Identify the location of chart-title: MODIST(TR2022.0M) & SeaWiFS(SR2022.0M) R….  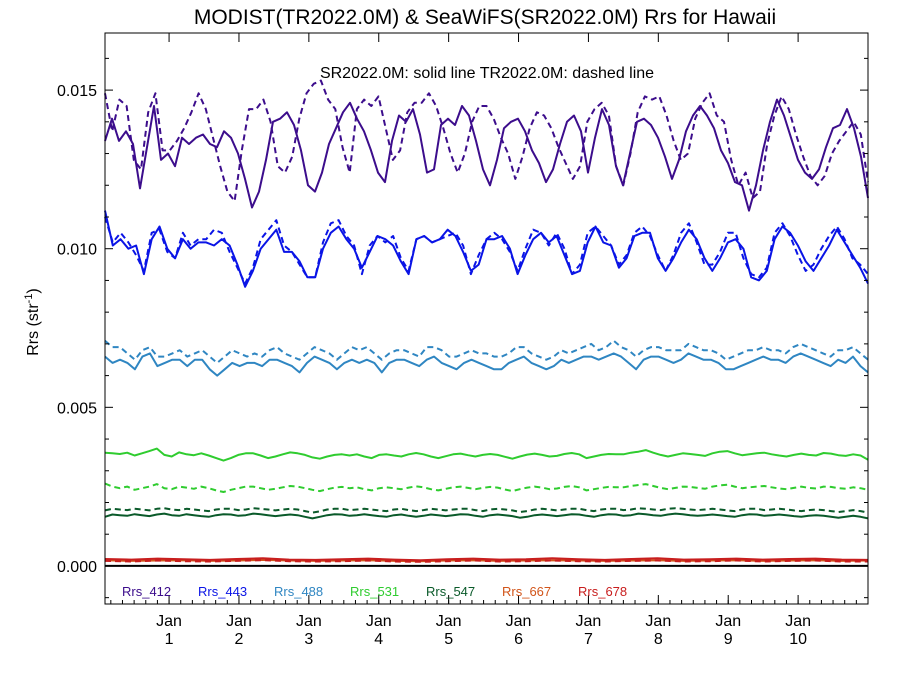
(485, 17).